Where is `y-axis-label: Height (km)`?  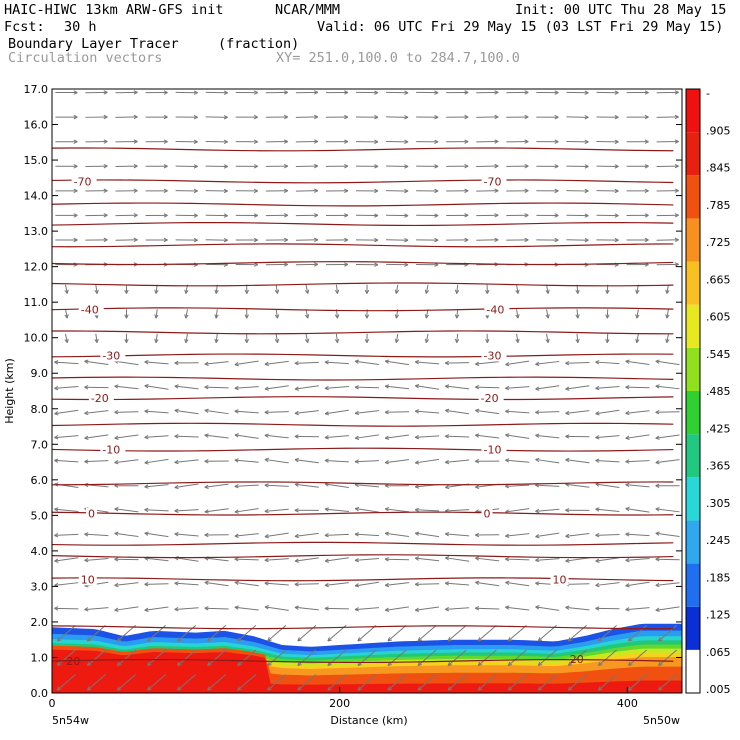
y-axis-label: Height (km) is located at coordinates (9, 391).